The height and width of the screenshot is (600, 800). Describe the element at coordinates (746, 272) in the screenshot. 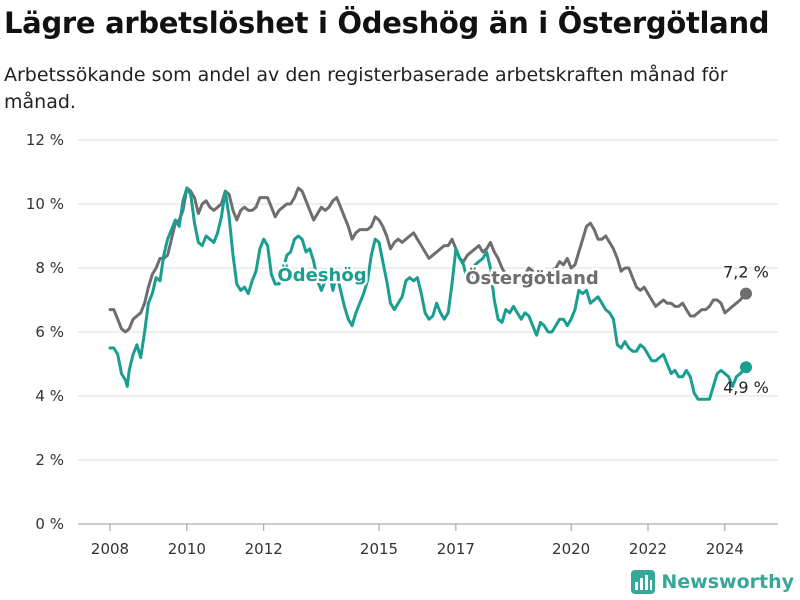

I see `series-end-label-0: 7,2 %` at that location.